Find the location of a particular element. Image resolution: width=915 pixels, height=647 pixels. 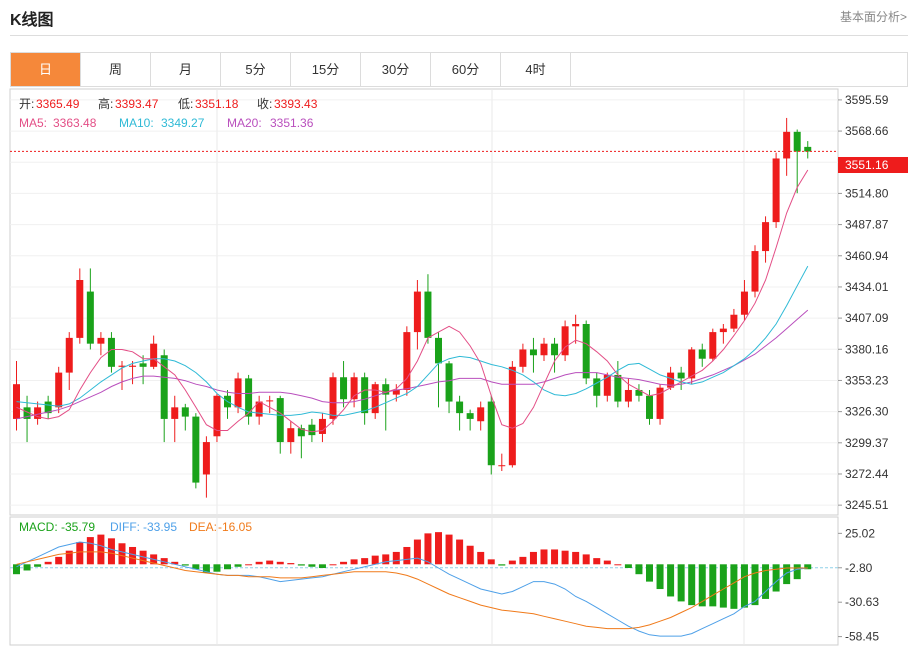

low-value: 3351.18 is located at coordinates (217, 104).